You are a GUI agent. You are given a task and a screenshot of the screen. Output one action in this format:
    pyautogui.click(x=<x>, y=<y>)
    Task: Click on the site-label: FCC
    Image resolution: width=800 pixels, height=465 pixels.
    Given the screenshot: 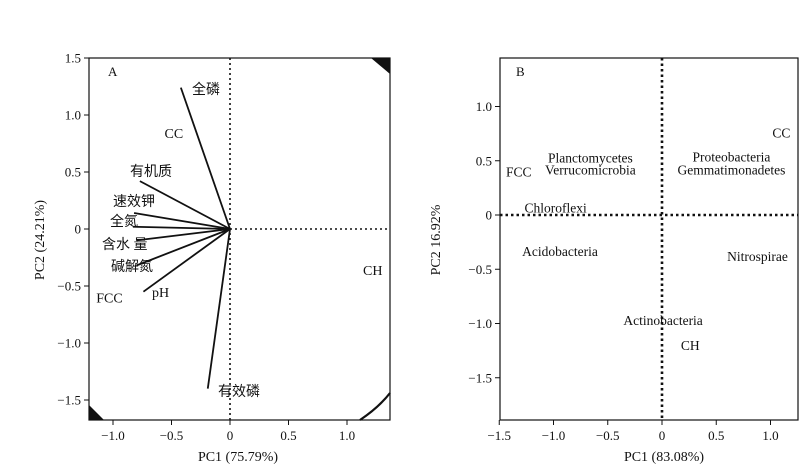 What is the action you would take?
    pyautogui.click(x=109, y=298)
    